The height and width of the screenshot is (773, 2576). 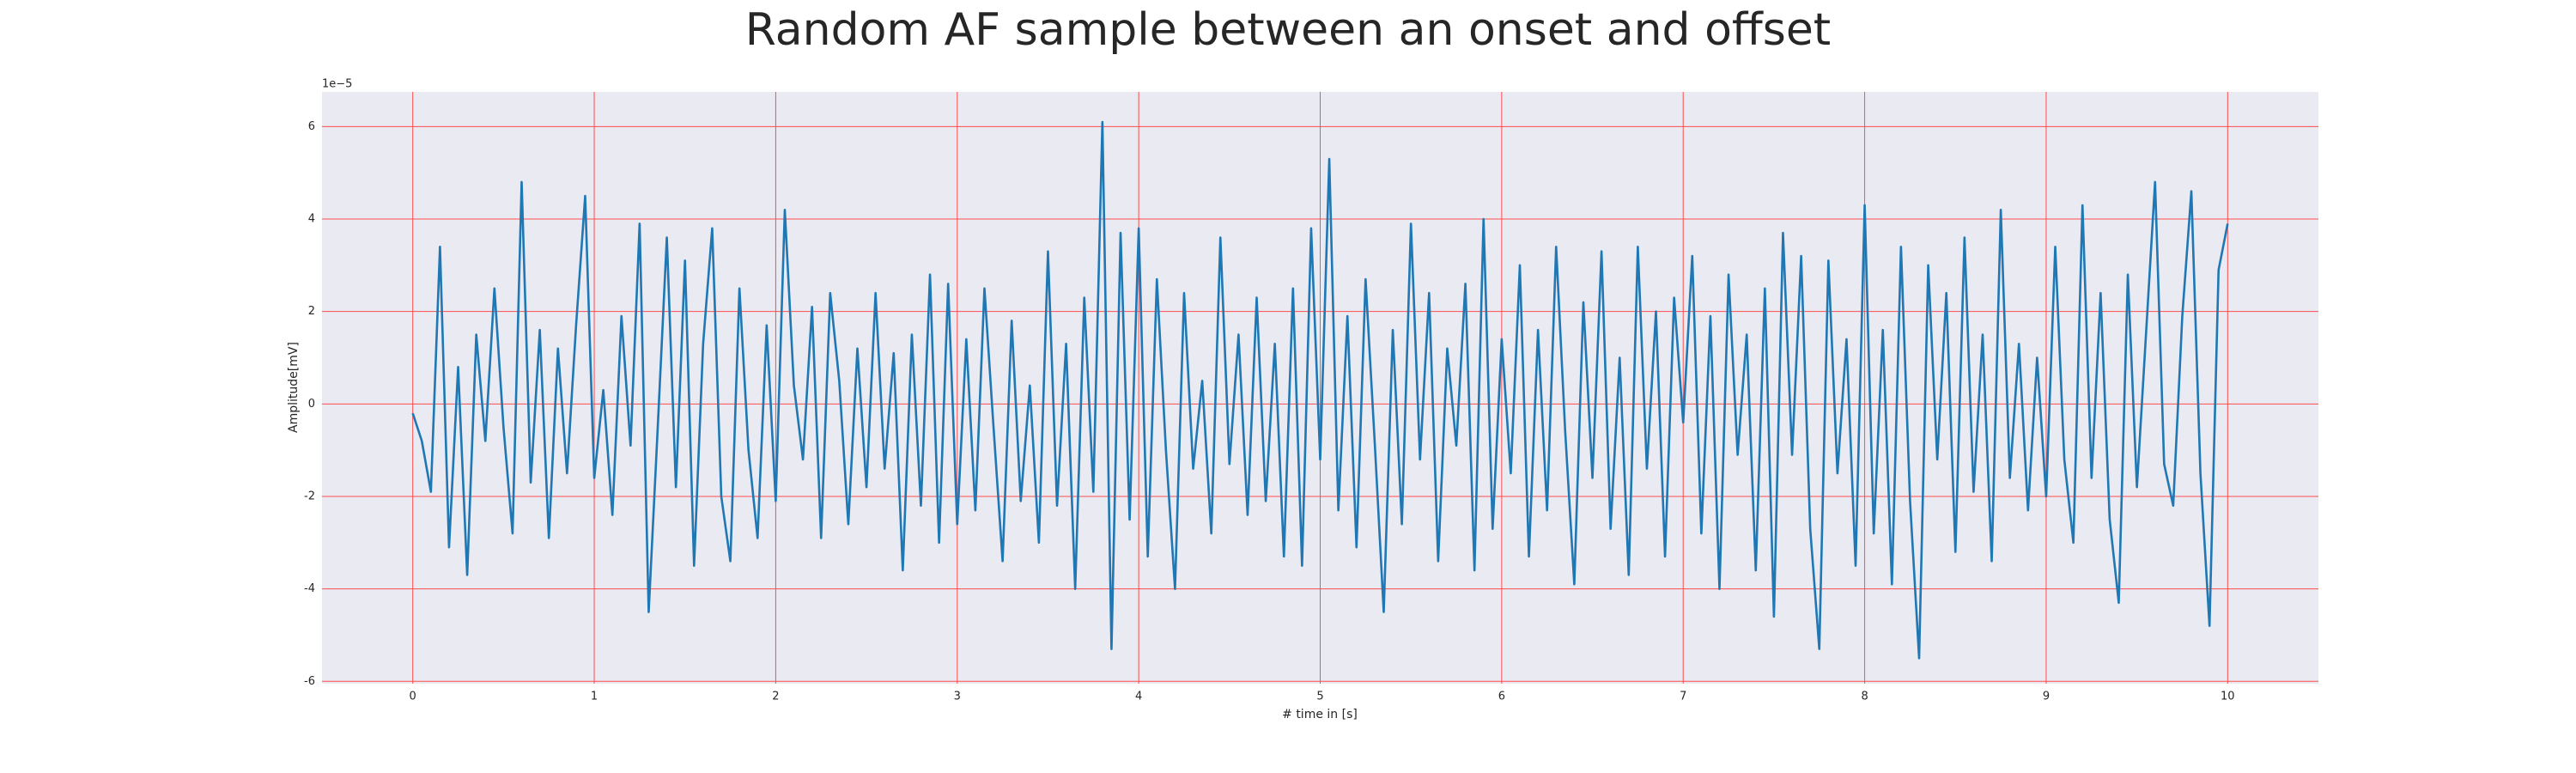 I want to click on x-tick-label: 7, so click(x=1683, y=697).